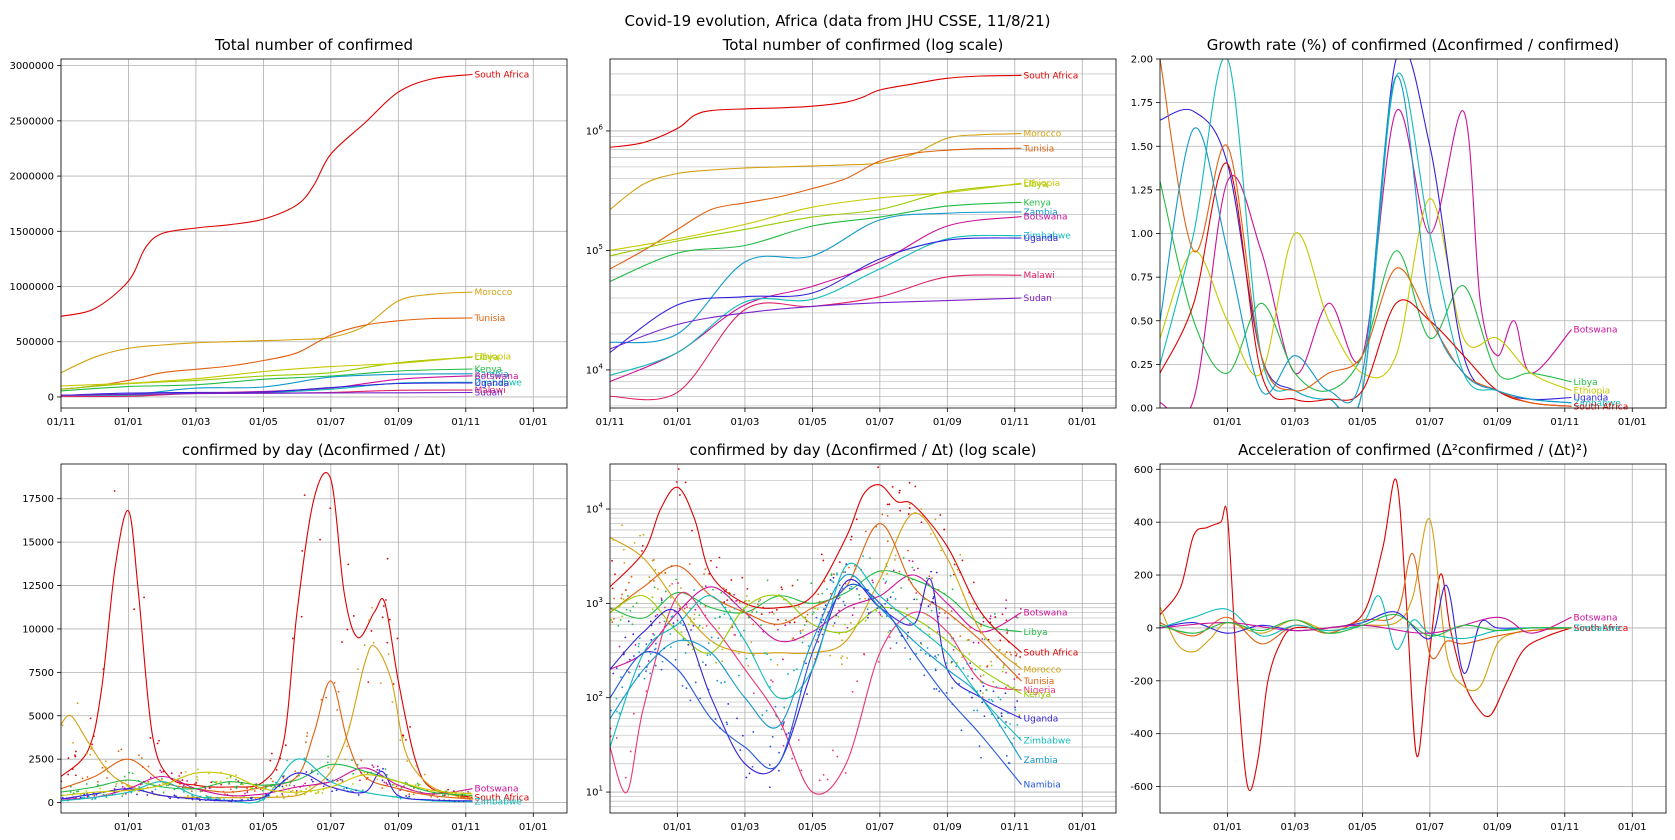 This screenshot has width=1675, height=840. I want to click on series-end-label: Kenya, so click(489, 370).